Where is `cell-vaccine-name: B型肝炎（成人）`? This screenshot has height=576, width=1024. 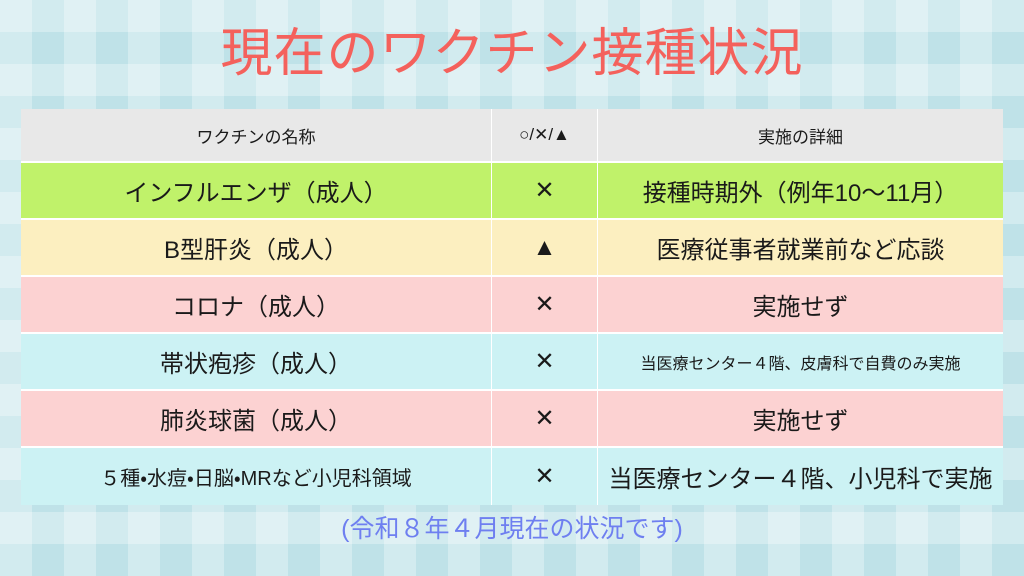
cell-vaccine-name: B型肝炎（成人） is located at coordinates (256, 248).